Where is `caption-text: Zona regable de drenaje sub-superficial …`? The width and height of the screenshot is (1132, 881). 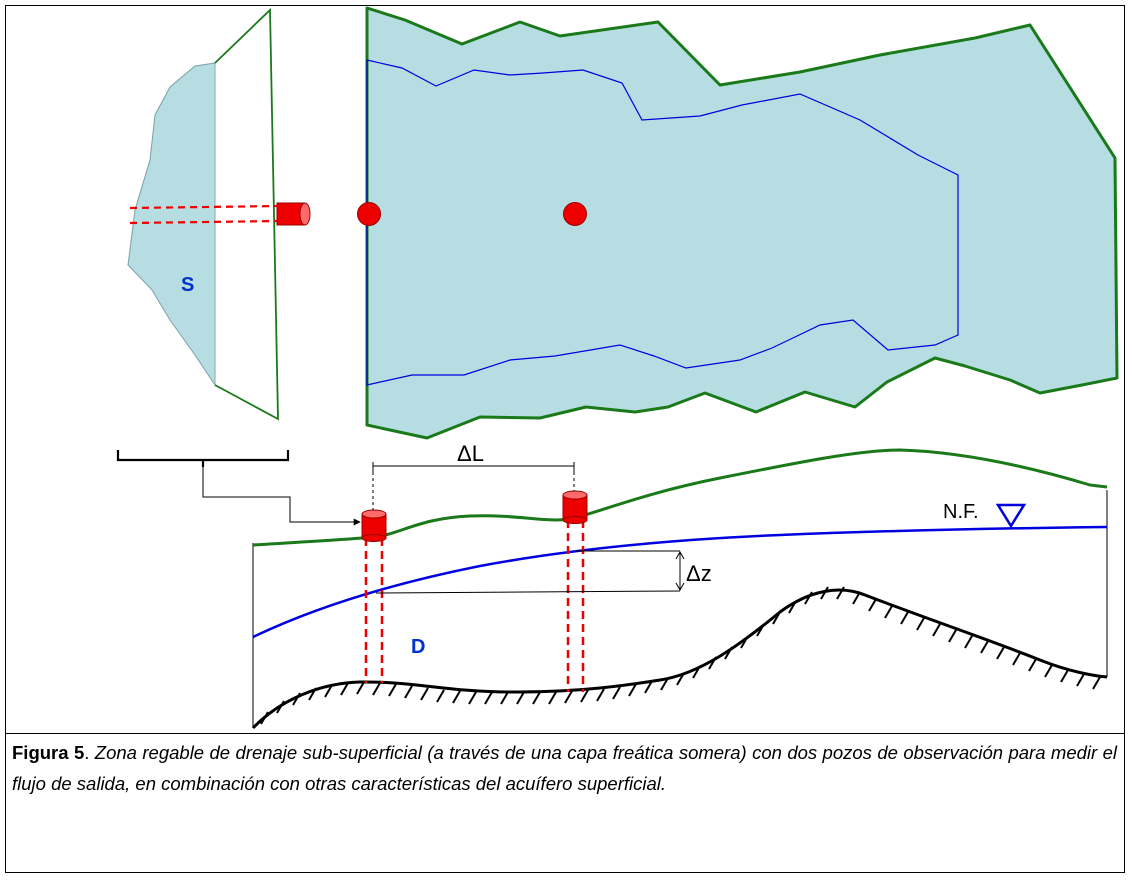
caption-text: Zona regable de drenaje sub-superficial … is located at coordinates (564, 768).